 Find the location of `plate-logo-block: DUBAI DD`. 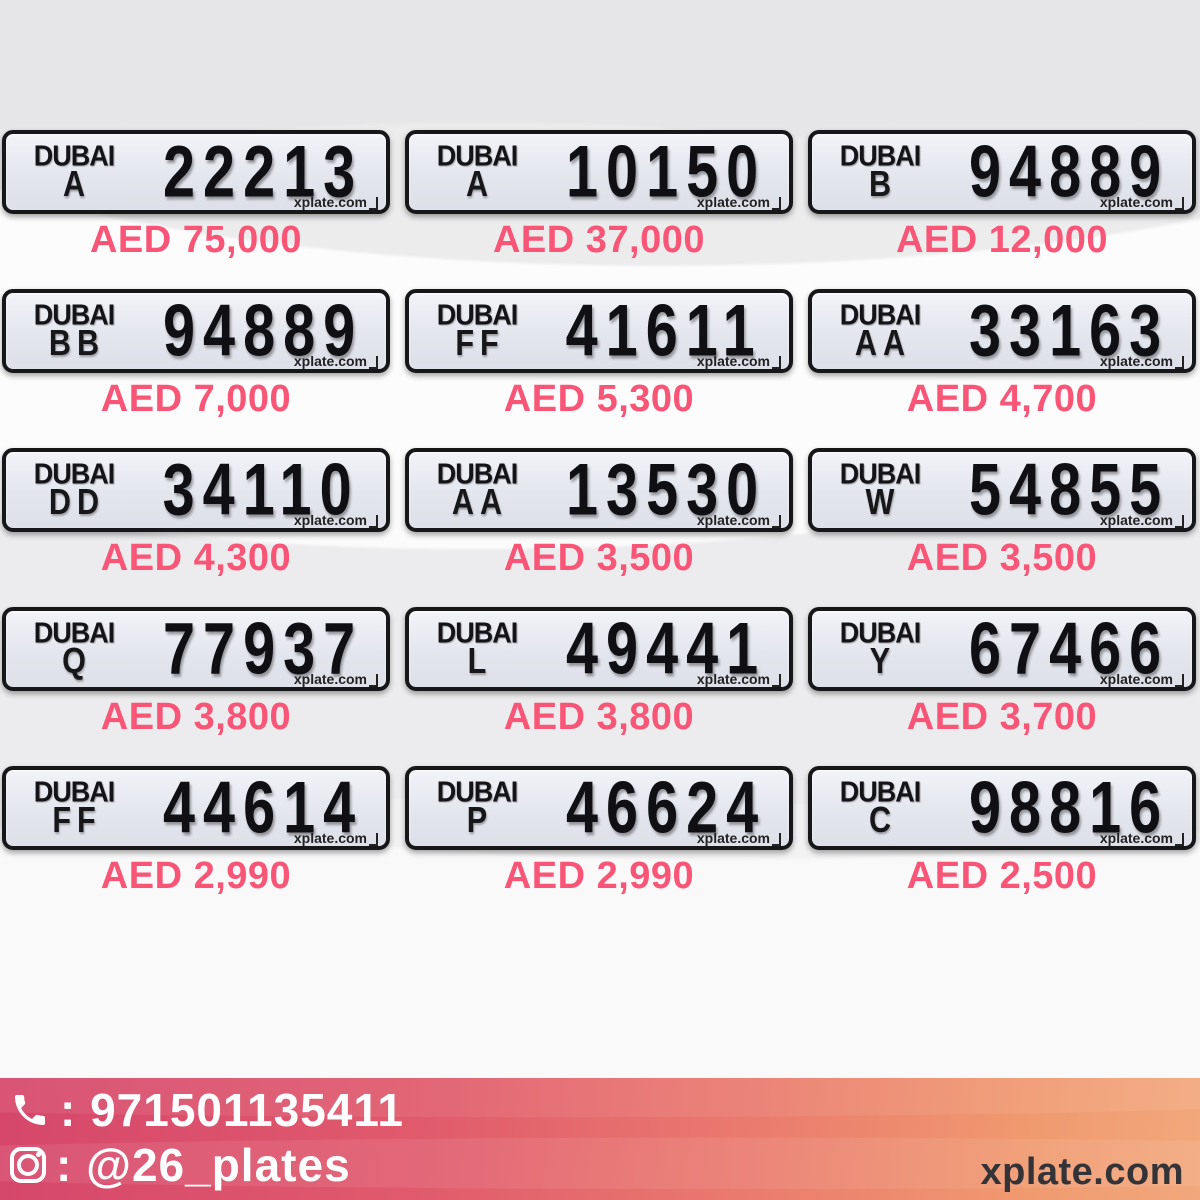

plate-logo-block: DUBAI DD is located at coordinates (72, 491).